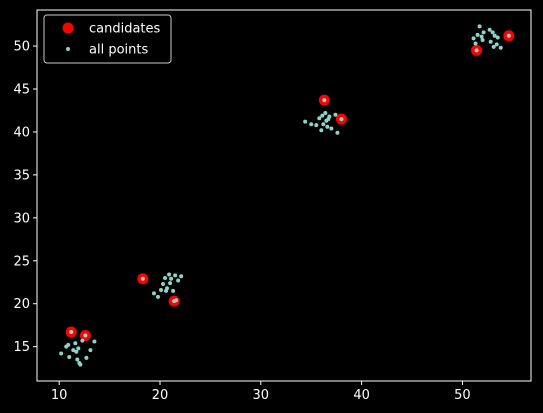 The height and width of the screenshot is (413, 543). I want to click on legend: candidates all points, so click(107, 39).